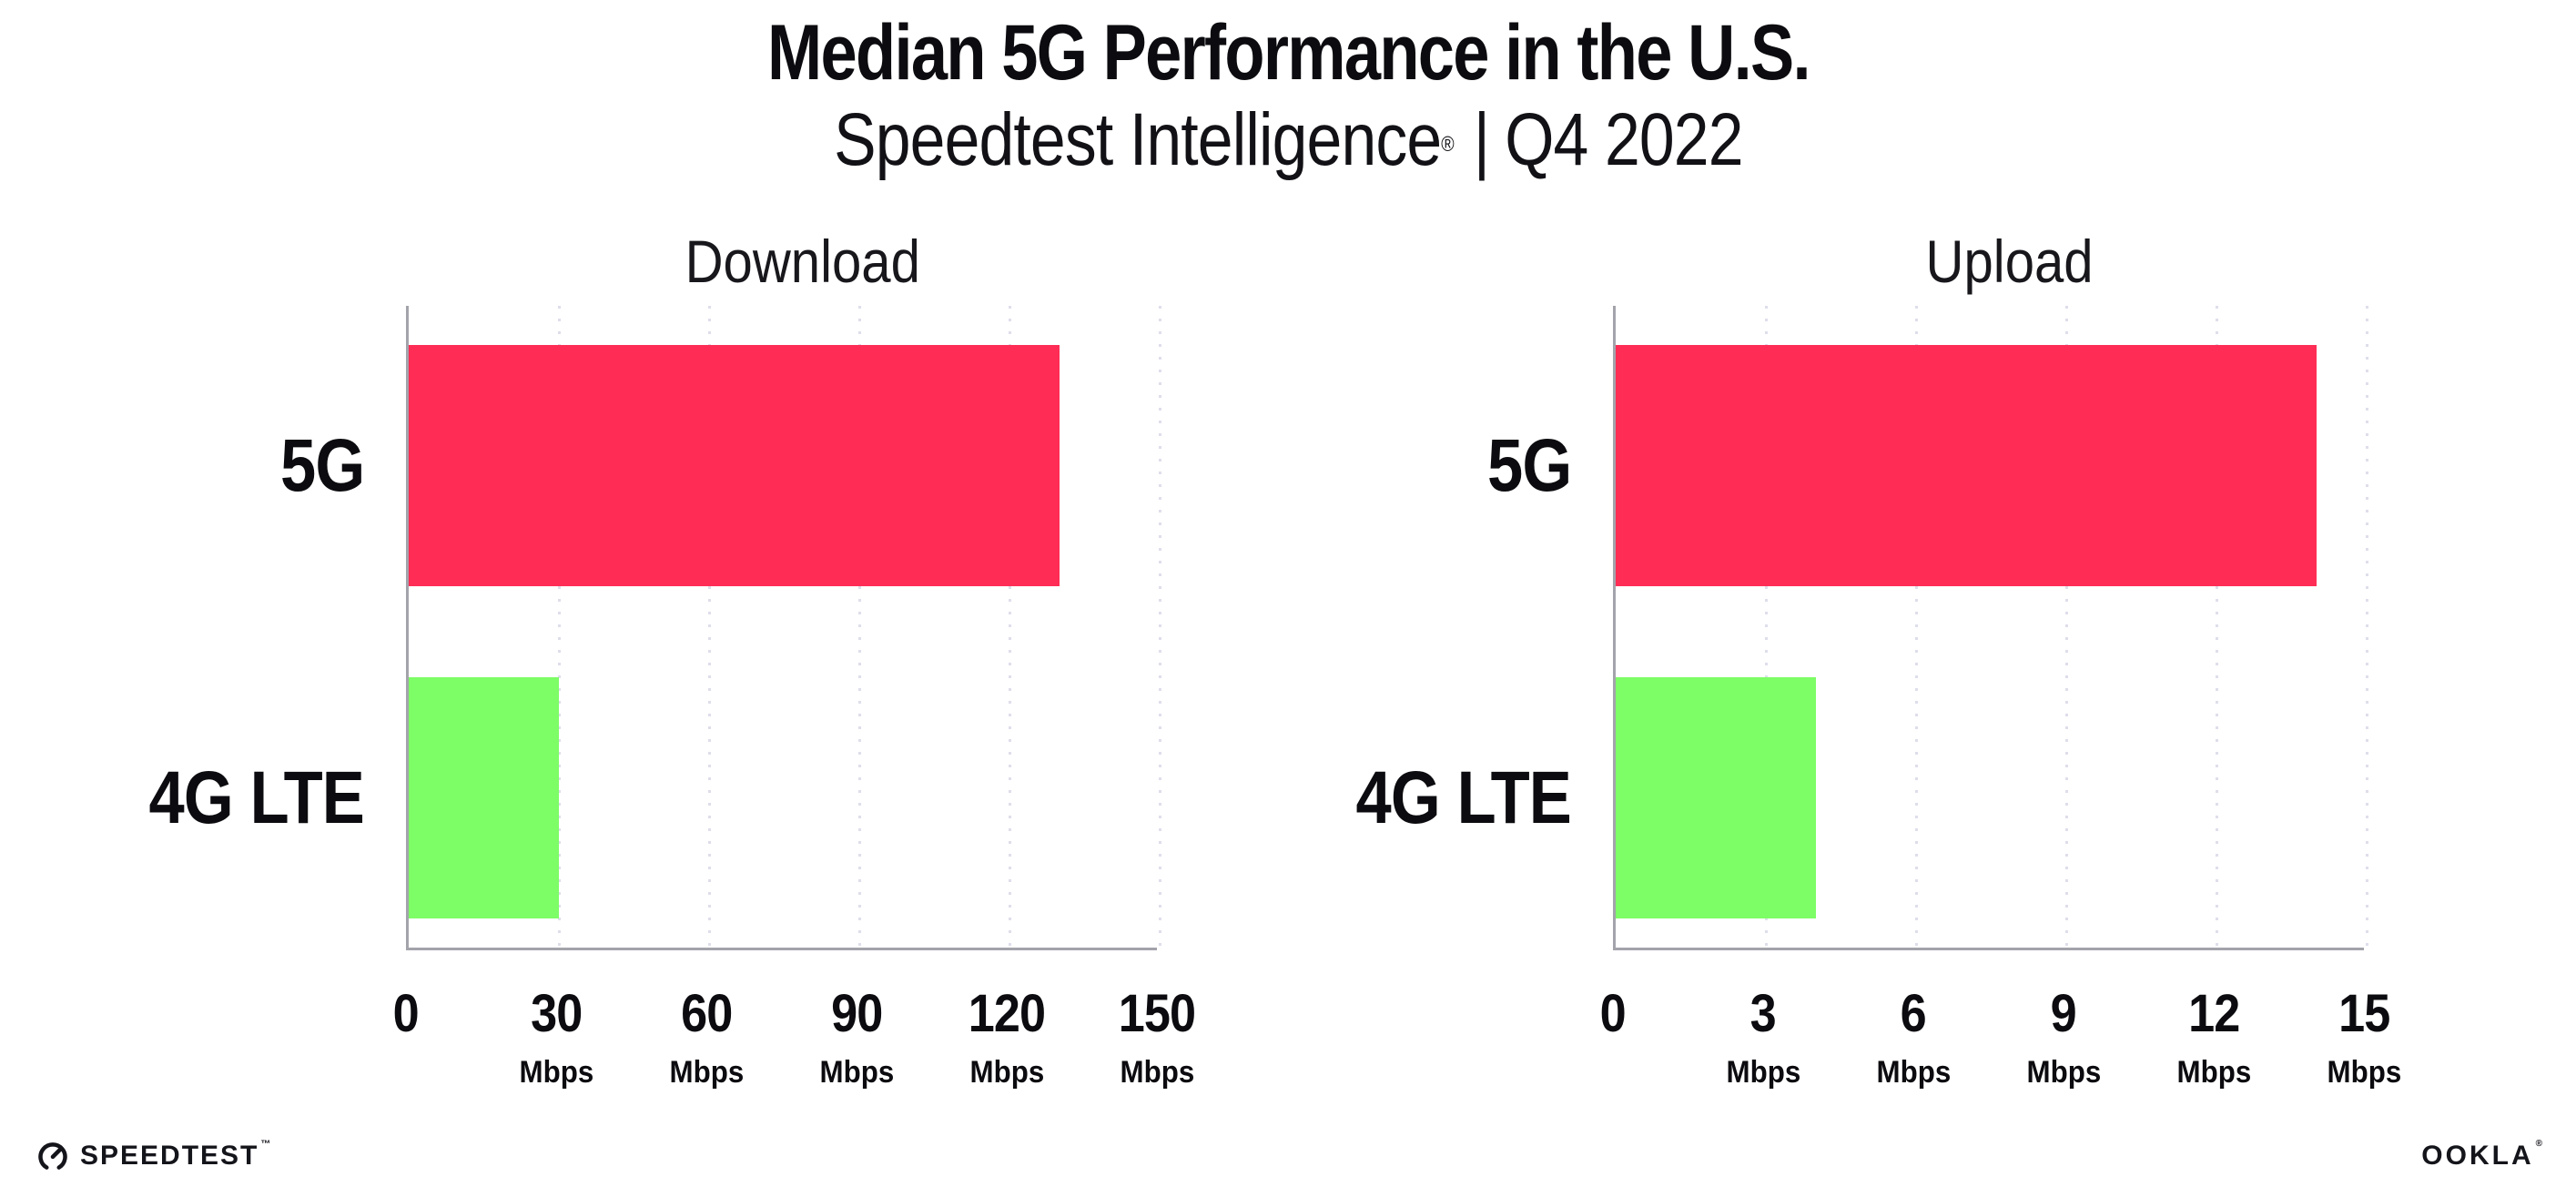  What do you see at coordinates (322, 465) in the screenshot?
I see `download-category-label-5g: 5G` at bounding box center [322, 465].